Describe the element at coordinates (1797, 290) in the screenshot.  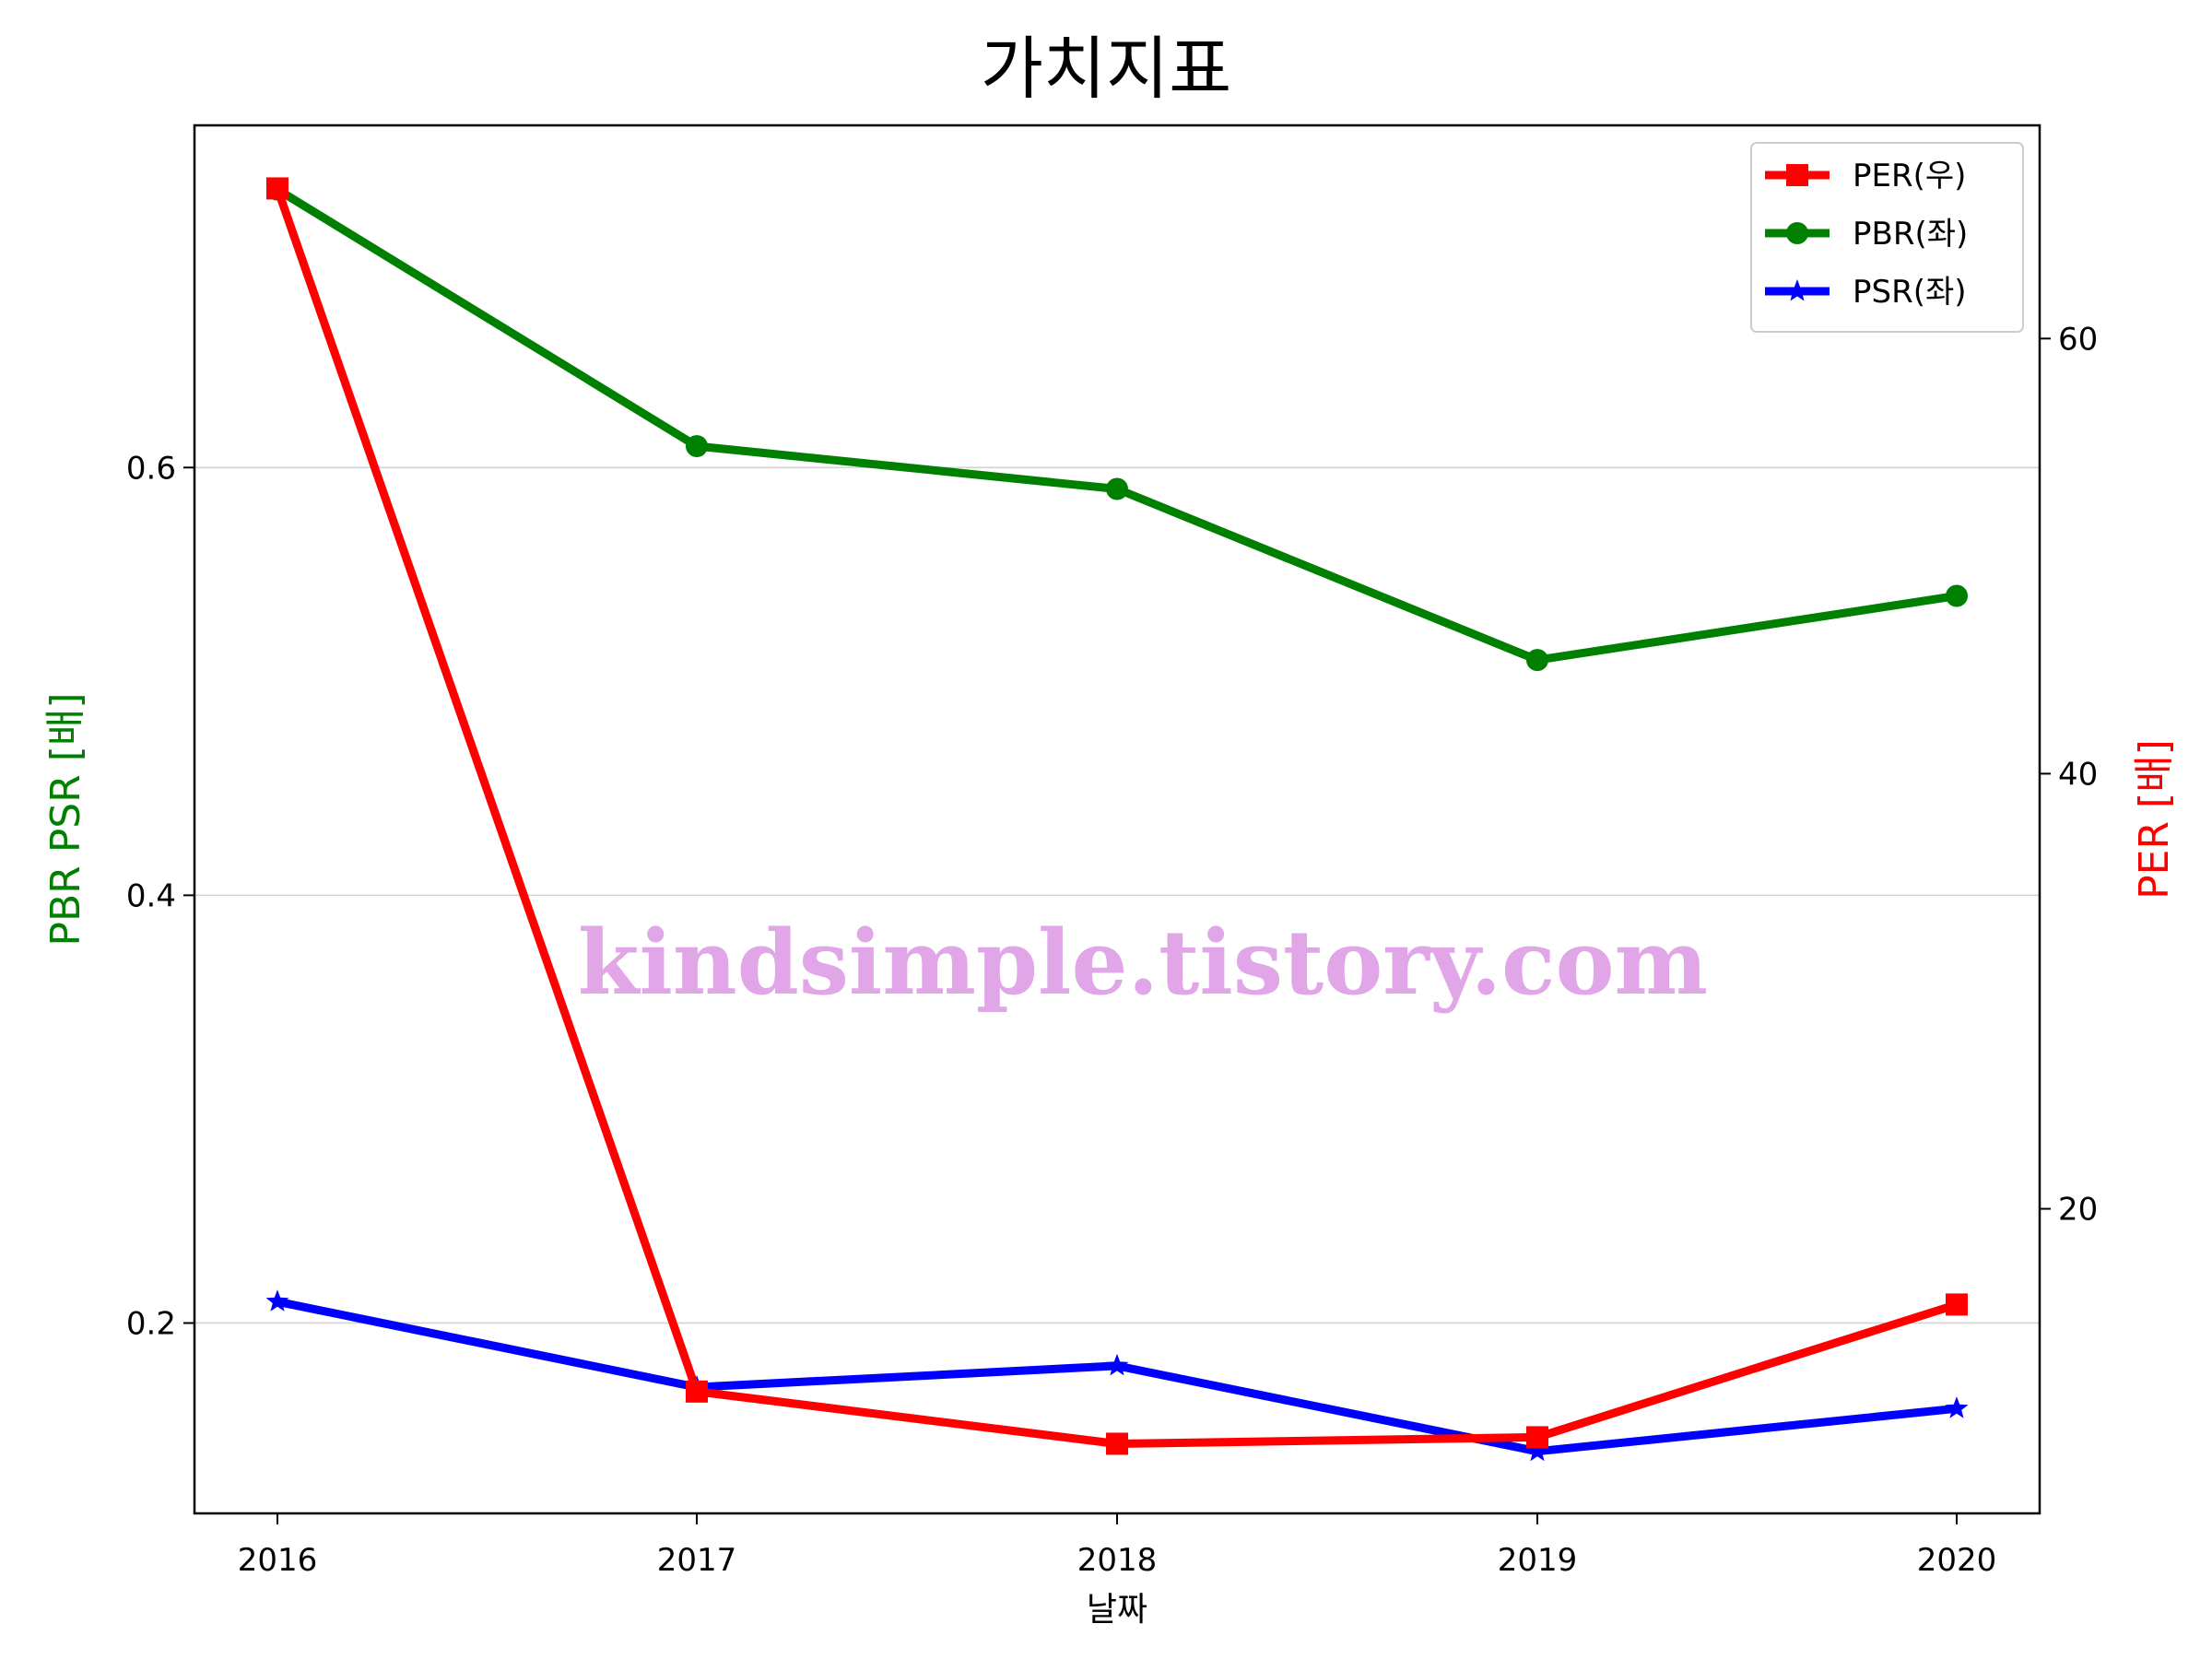
I see `legend-marker-psr` at that location.